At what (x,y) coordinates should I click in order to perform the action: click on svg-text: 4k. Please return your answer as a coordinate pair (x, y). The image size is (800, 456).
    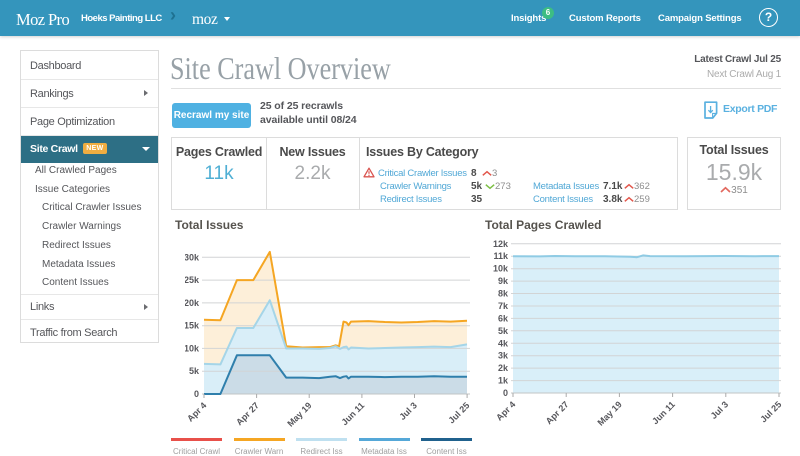
    Looking at the image, I should click on (503, 343).